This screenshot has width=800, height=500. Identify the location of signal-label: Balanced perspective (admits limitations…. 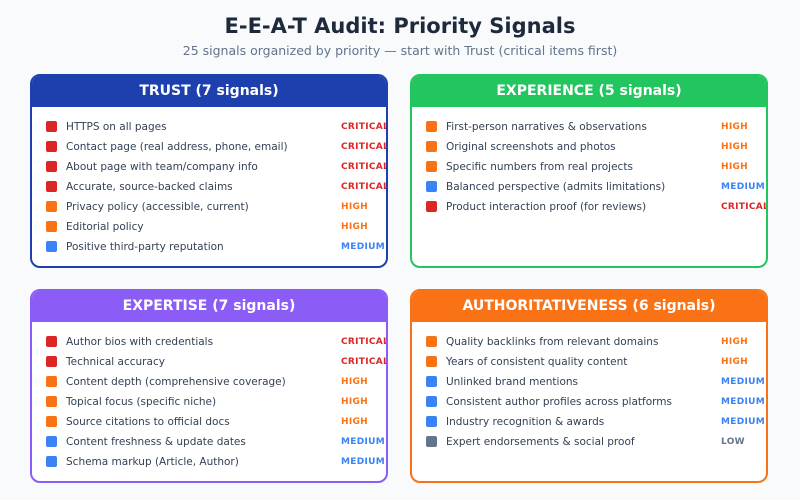
(556, 187).